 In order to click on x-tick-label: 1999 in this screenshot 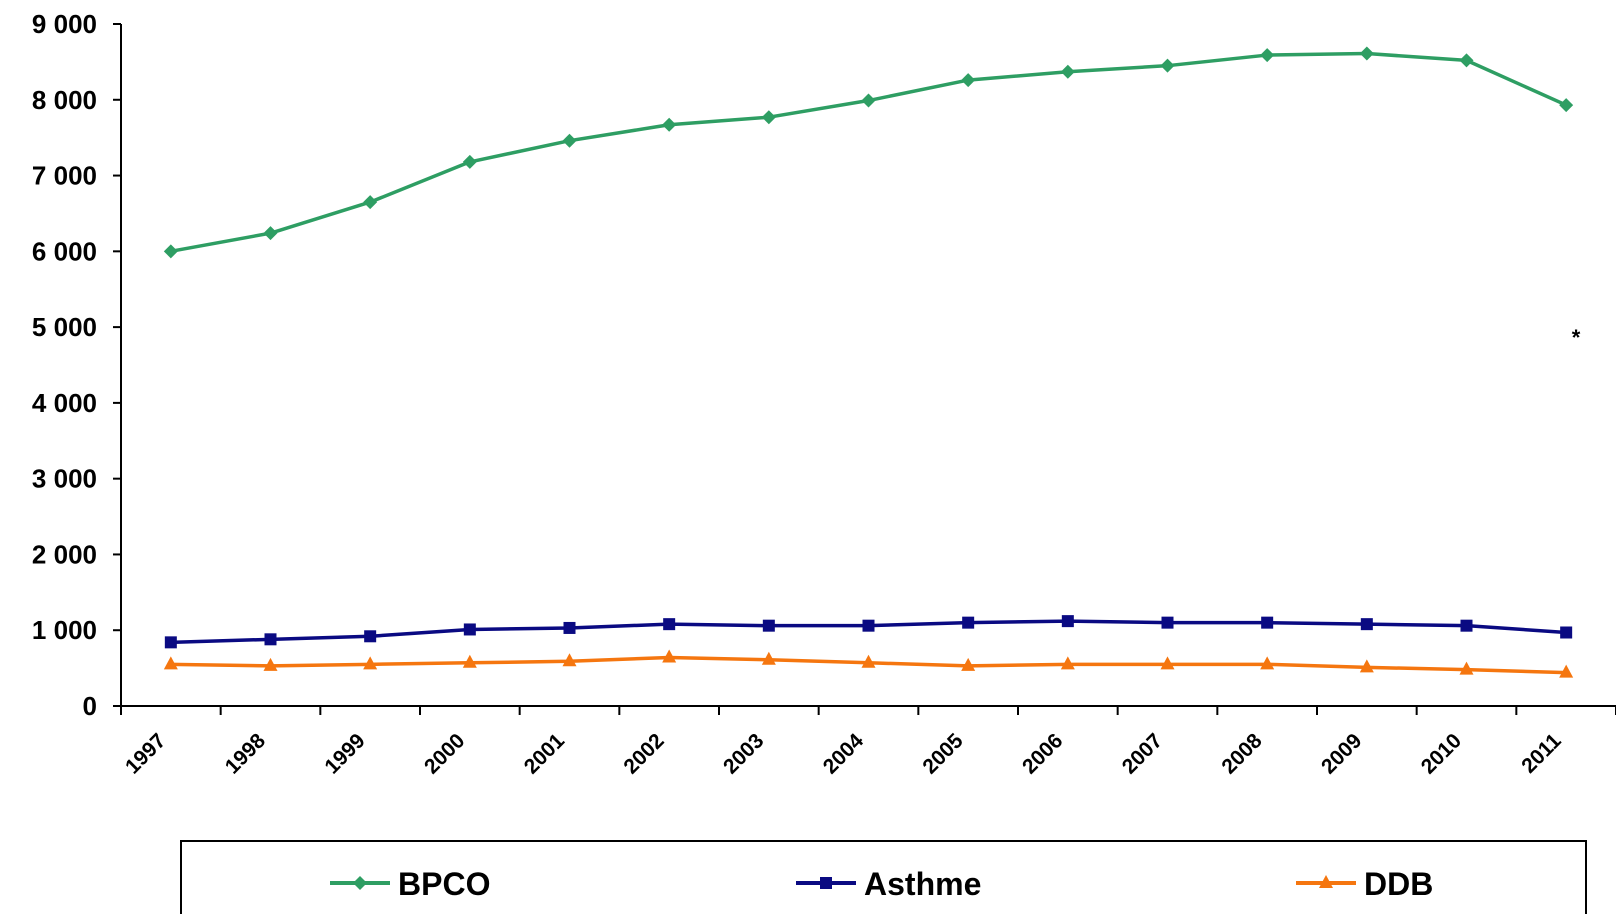, I will do `click(344, 753)`.